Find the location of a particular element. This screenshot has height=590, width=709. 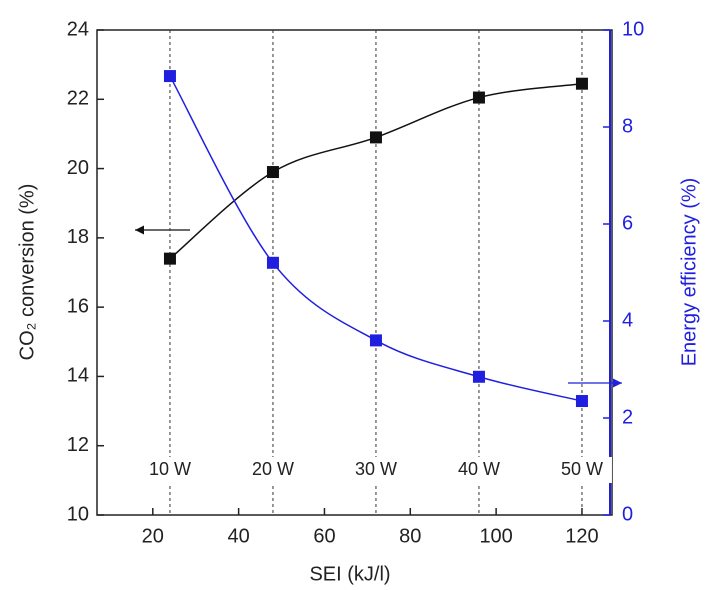

y-tick-label: 24 is located at coordinates (78, 29).